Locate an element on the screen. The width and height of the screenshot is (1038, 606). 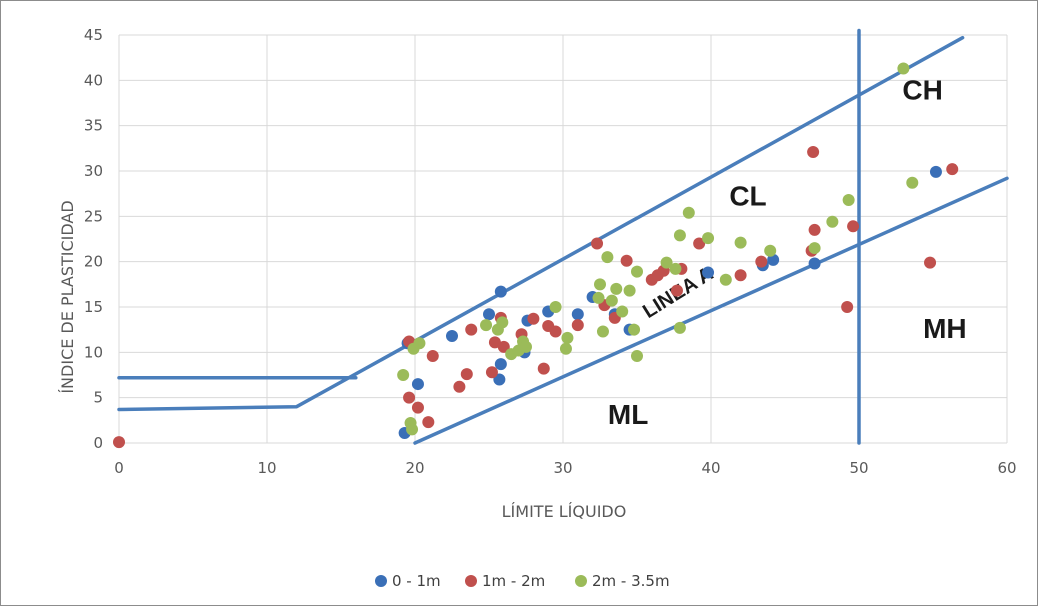
y-tick-label: 35 is located at coordinates (93, 126).